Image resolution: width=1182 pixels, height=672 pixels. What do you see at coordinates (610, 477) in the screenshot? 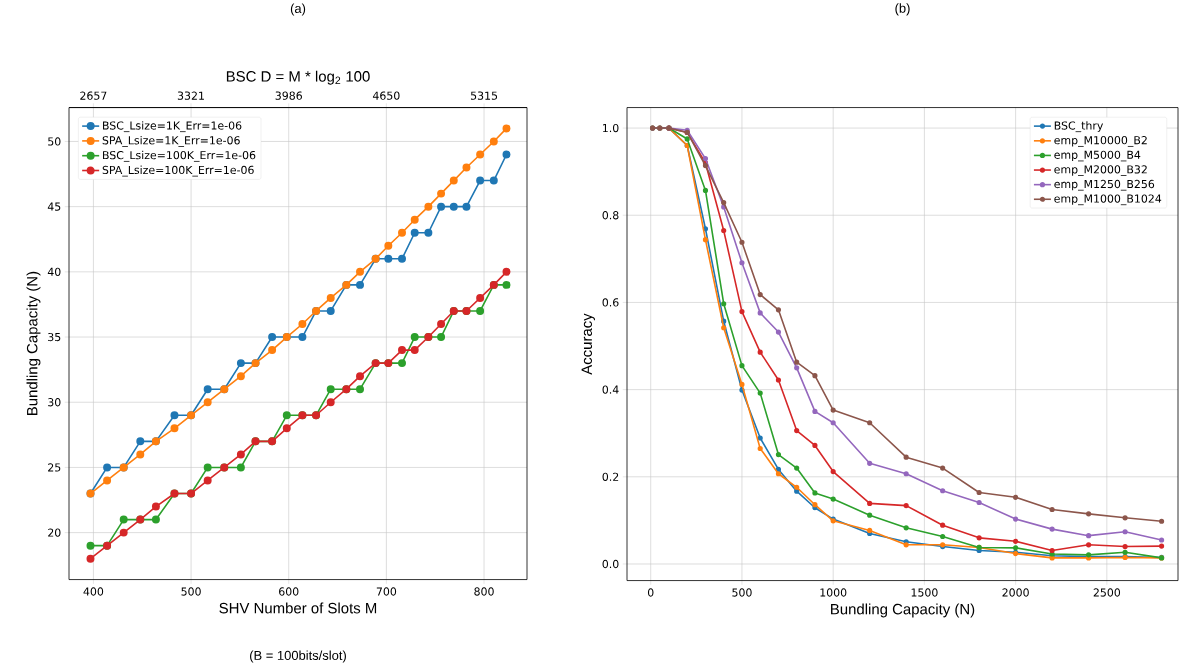
I see `y-tick-label: 0.2` at bounding box center [610, 477].